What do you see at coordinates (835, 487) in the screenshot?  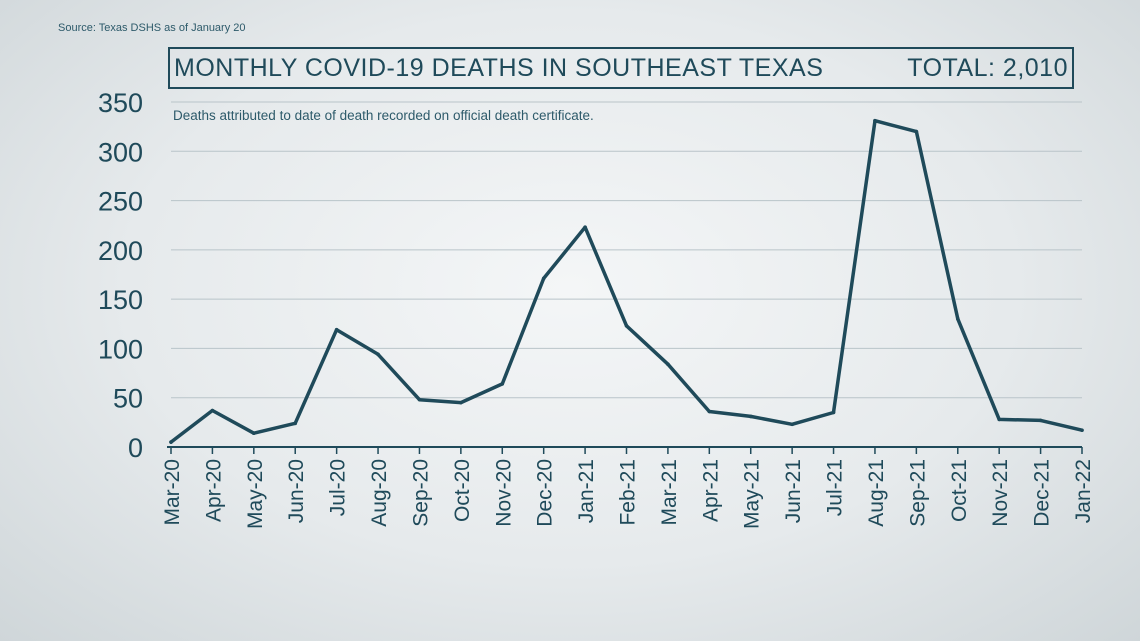 I see `x-tick-label: Jul-21` at bounding box center [835, 487].